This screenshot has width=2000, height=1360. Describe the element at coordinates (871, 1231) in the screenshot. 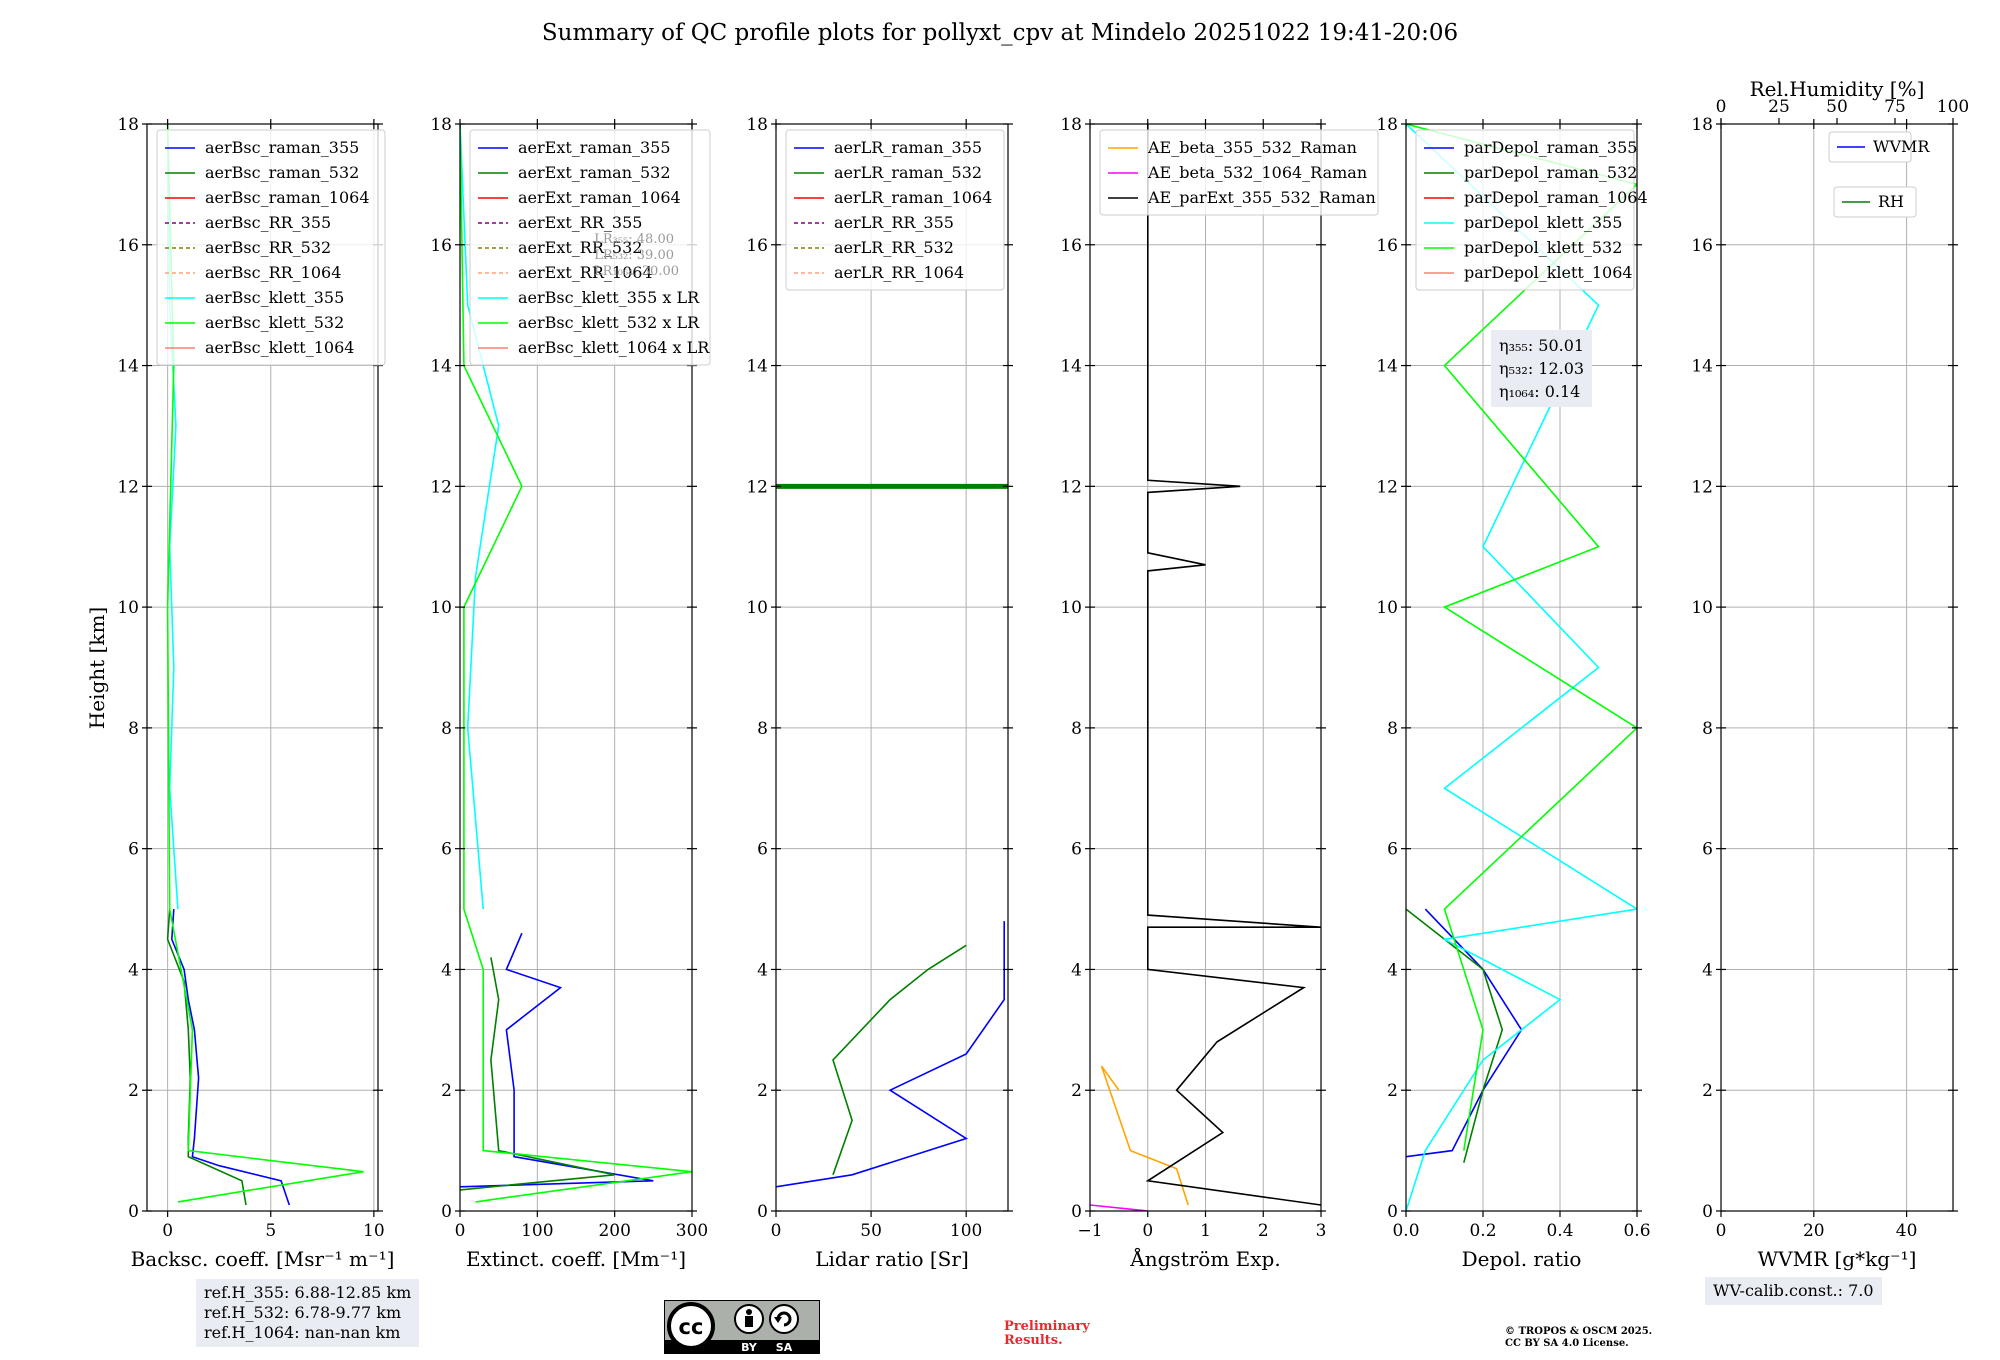

I see `x-tick-label: 50` at that location.